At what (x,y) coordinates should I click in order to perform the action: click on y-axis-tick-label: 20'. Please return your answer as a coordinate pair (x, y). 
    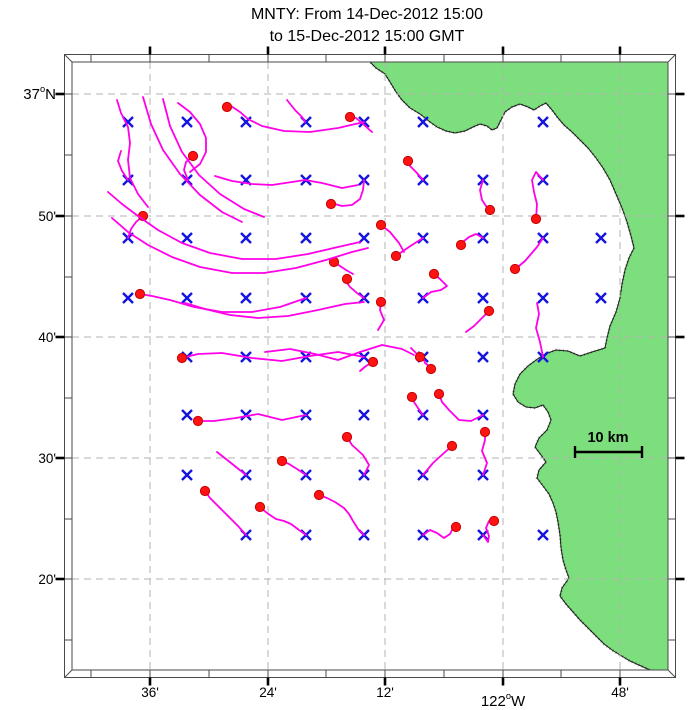
    Looking at the image, I should click on (47, 579).